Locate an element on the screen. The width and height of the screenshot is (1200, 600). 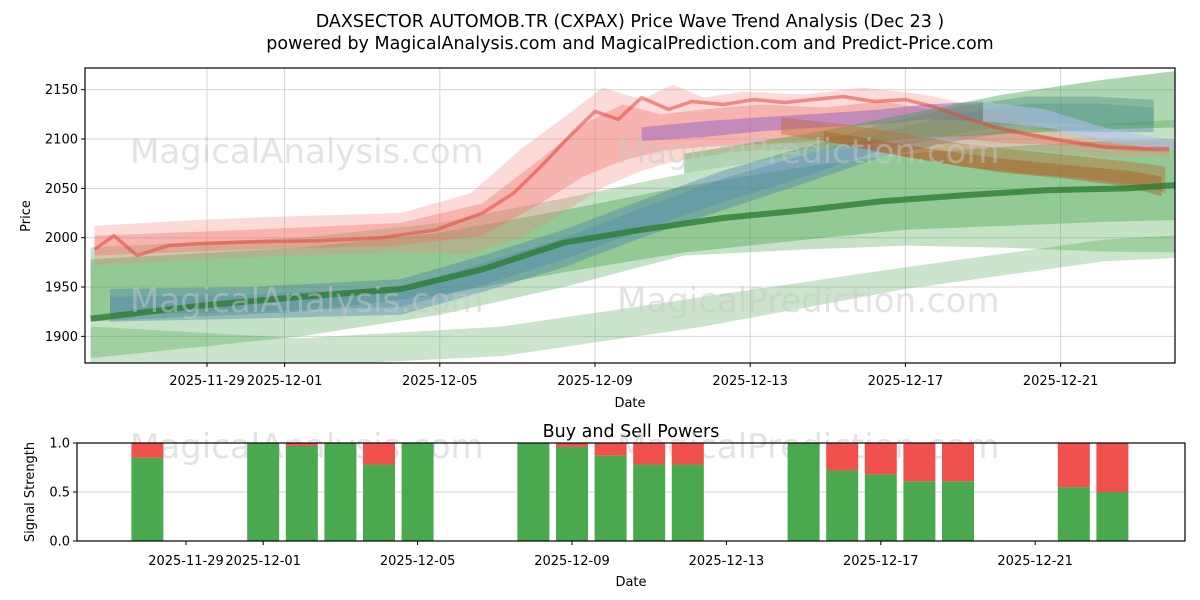
y-tick-label: 1.0 is located at coordinates (59, 444).